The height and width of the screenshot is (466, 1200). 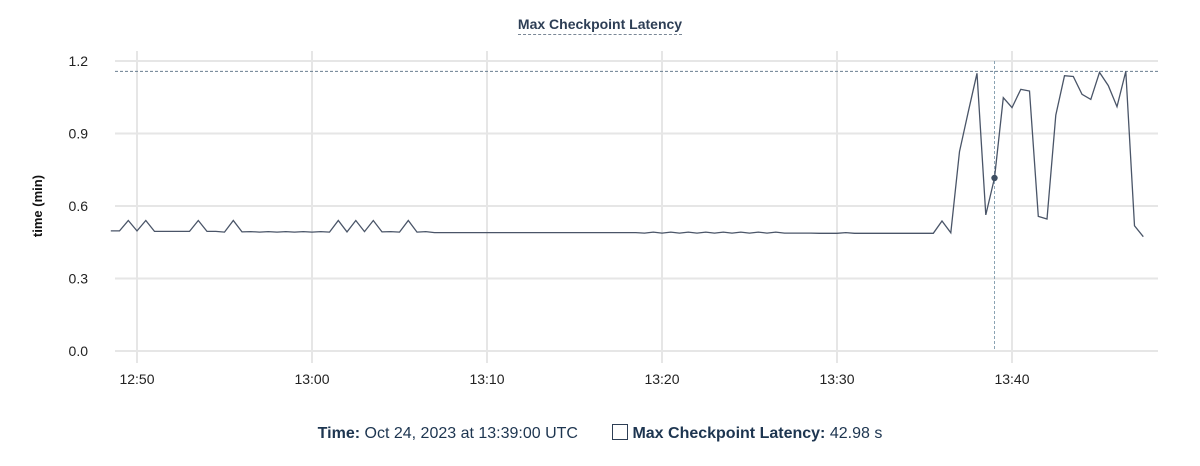 I want to click on y-tick-label: 0.3, so click(x=79, y=279).